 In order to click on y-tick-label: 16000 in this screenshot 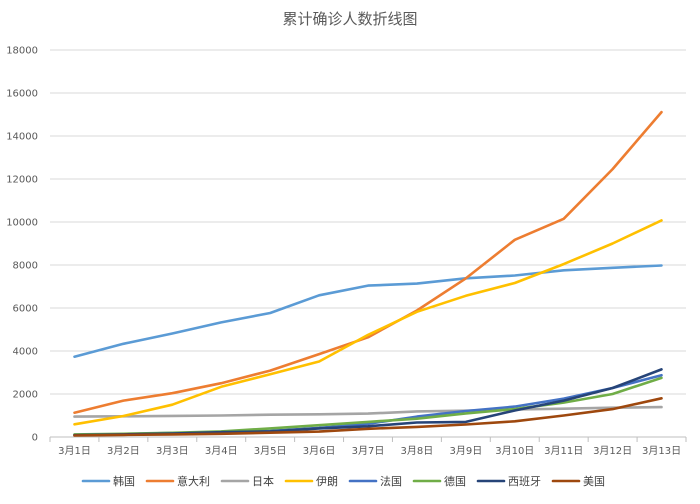, I will do `click(22, 94)`.